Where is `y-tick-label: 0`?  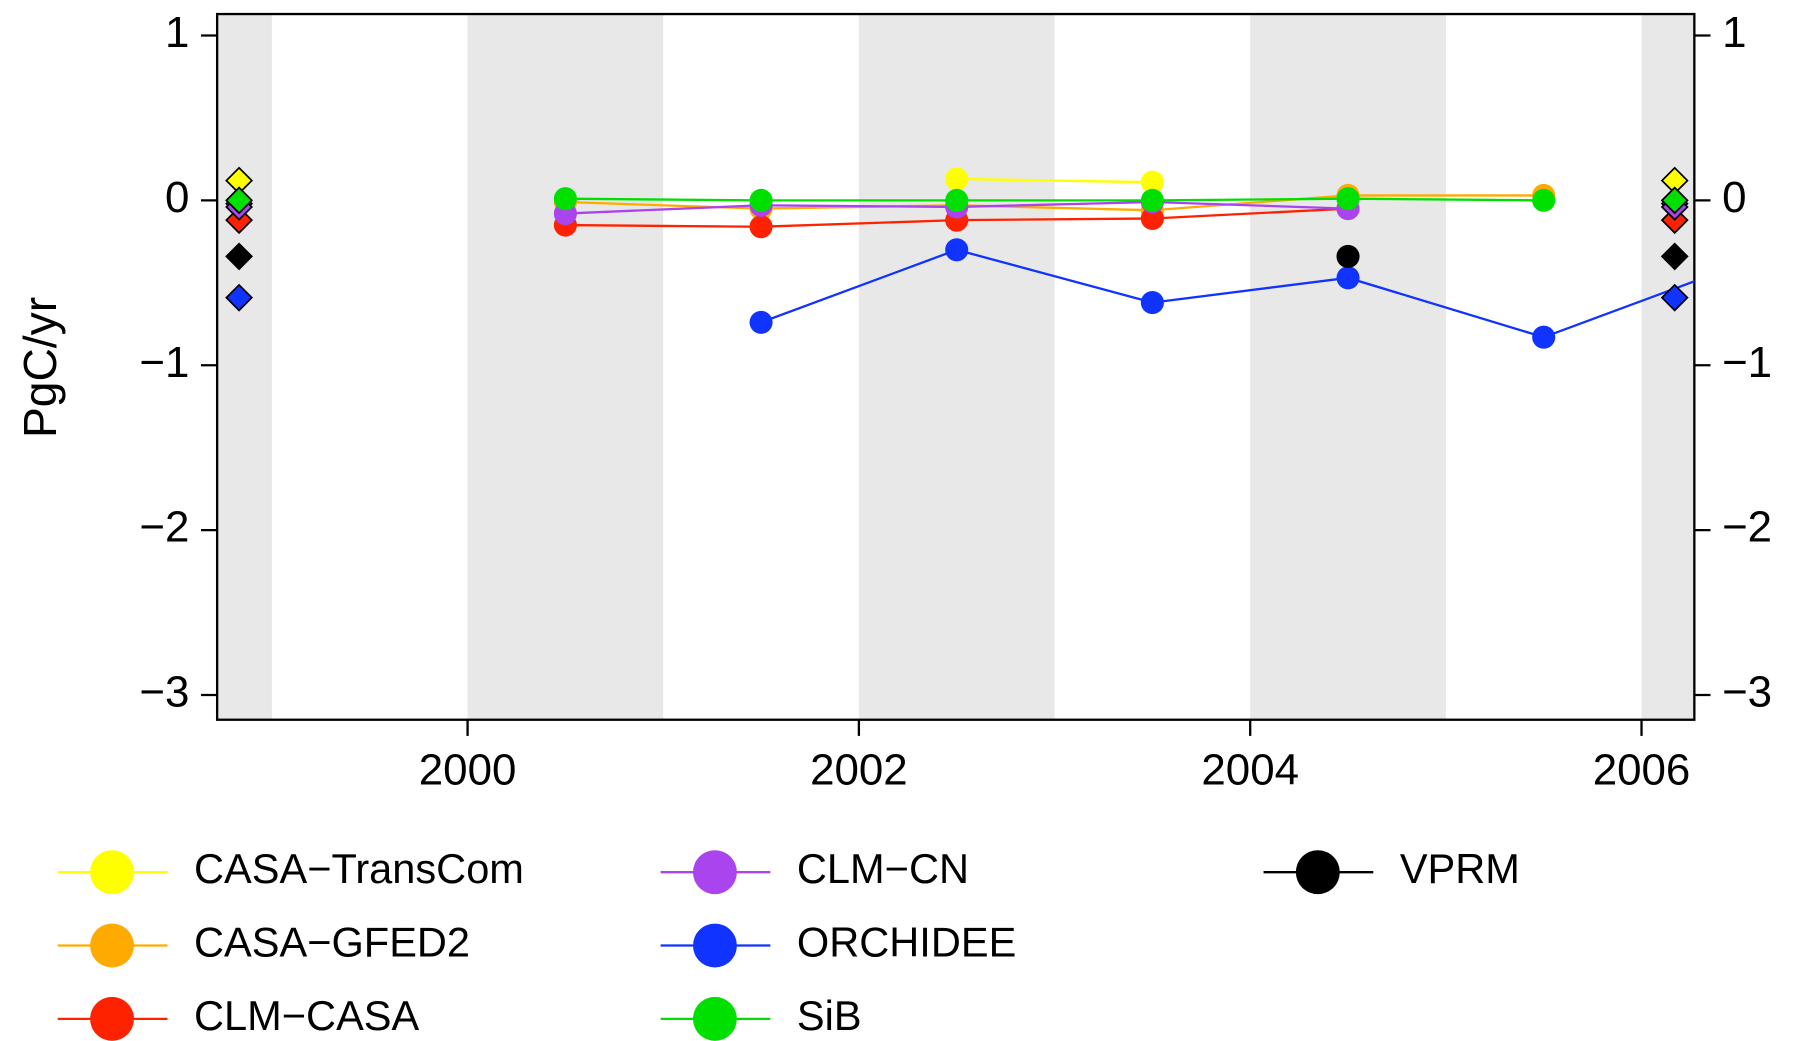 y-tick-label: 0 is located at coordinates (177, 197).